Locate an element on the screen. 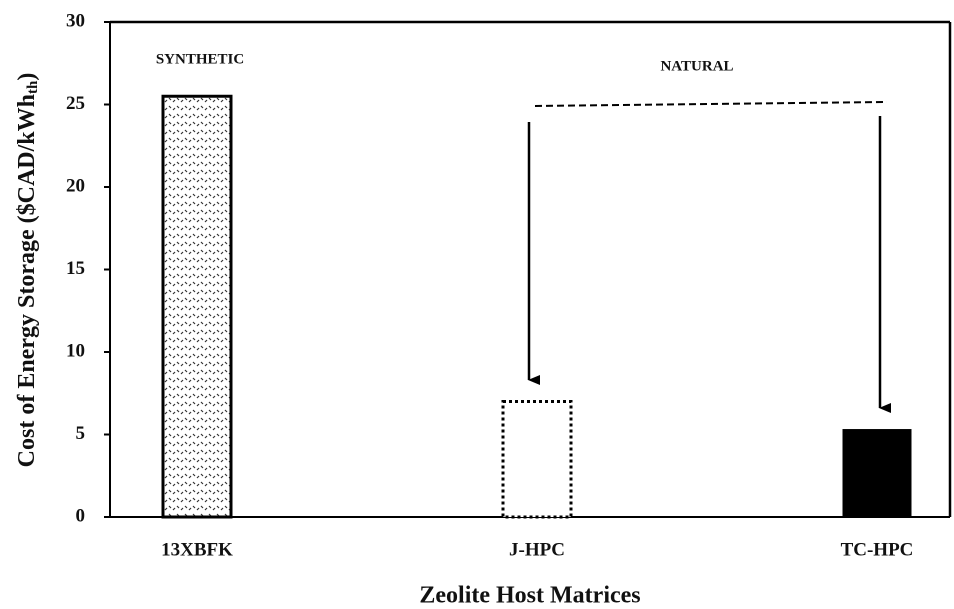 The image size is (954, 609). x-tick-label: 13XBFK is located at coordinates (197, 549).